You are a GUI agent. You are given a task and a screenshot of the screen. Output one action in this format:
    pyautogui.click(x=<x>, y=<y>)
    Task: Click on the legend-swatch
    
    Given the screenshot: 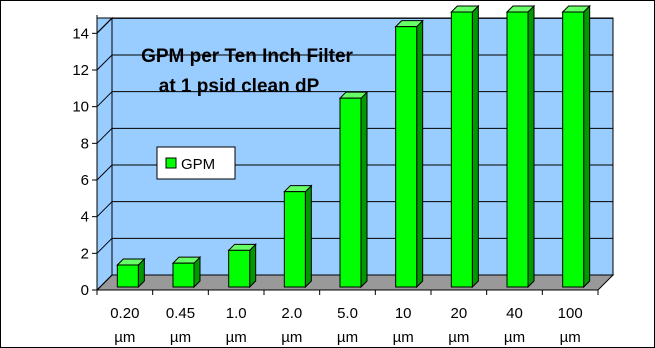 What is the action you would take?
    pyautogui.click(x=171, y=163)
    